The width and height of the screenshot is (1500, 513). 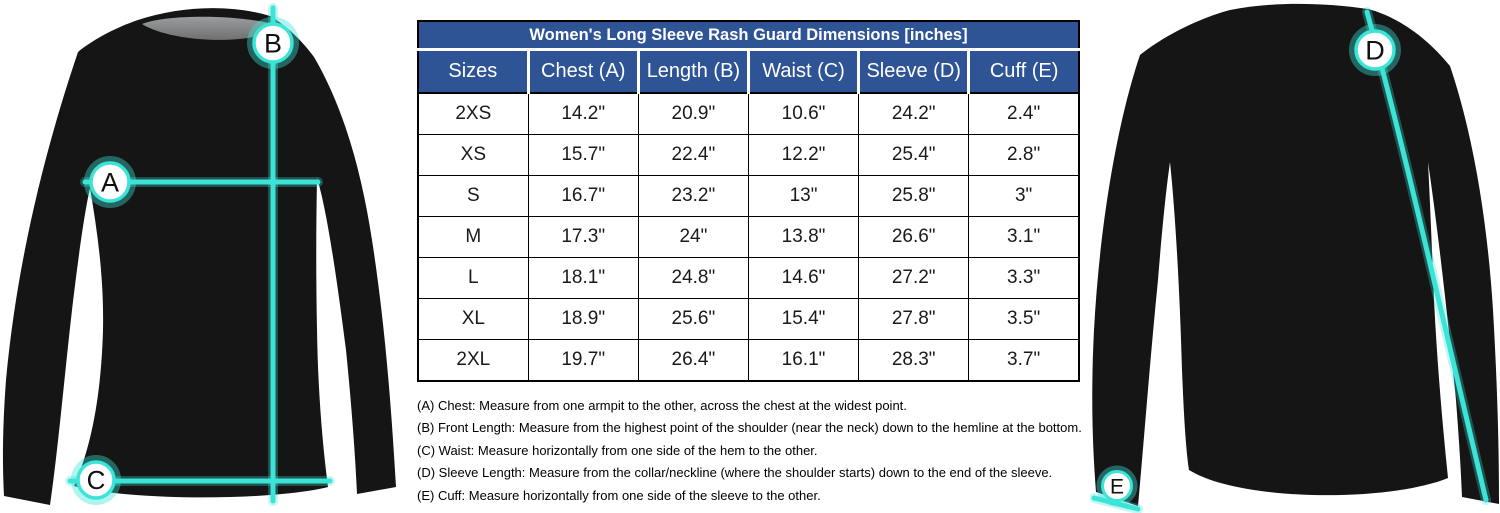 I want to click on dimension-value: 3", so click(x=1024, y=196).